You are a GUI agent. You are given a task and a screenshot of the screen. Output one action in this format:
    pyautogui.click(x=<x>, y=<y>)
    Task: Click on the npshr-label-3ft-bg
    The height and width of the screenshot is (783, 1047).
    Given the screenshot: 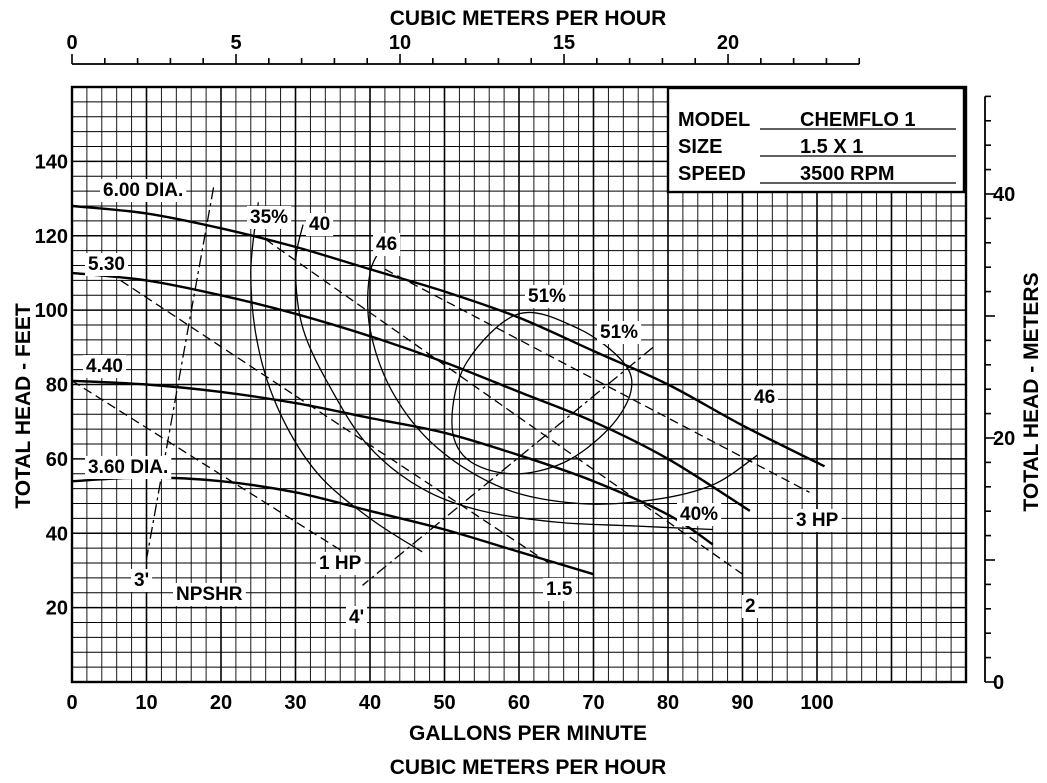 What is the action you would take?
    pyautogui.click(x=142, y=580)
    